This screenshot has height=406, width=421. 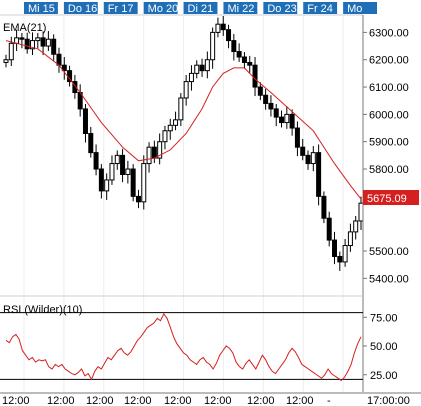 What do you see at coordinates (389, 61) in the screenshot?
I see `price-tick-label: 6200.00` at bounding box center [389, 61].